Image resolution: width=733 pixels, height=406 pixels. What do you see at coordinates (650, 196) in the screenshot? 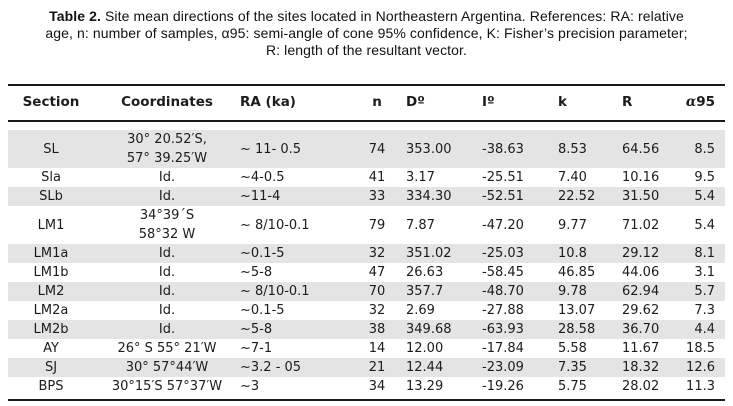
I see `cell-r: 31.50` at bounding box center [650, 196].